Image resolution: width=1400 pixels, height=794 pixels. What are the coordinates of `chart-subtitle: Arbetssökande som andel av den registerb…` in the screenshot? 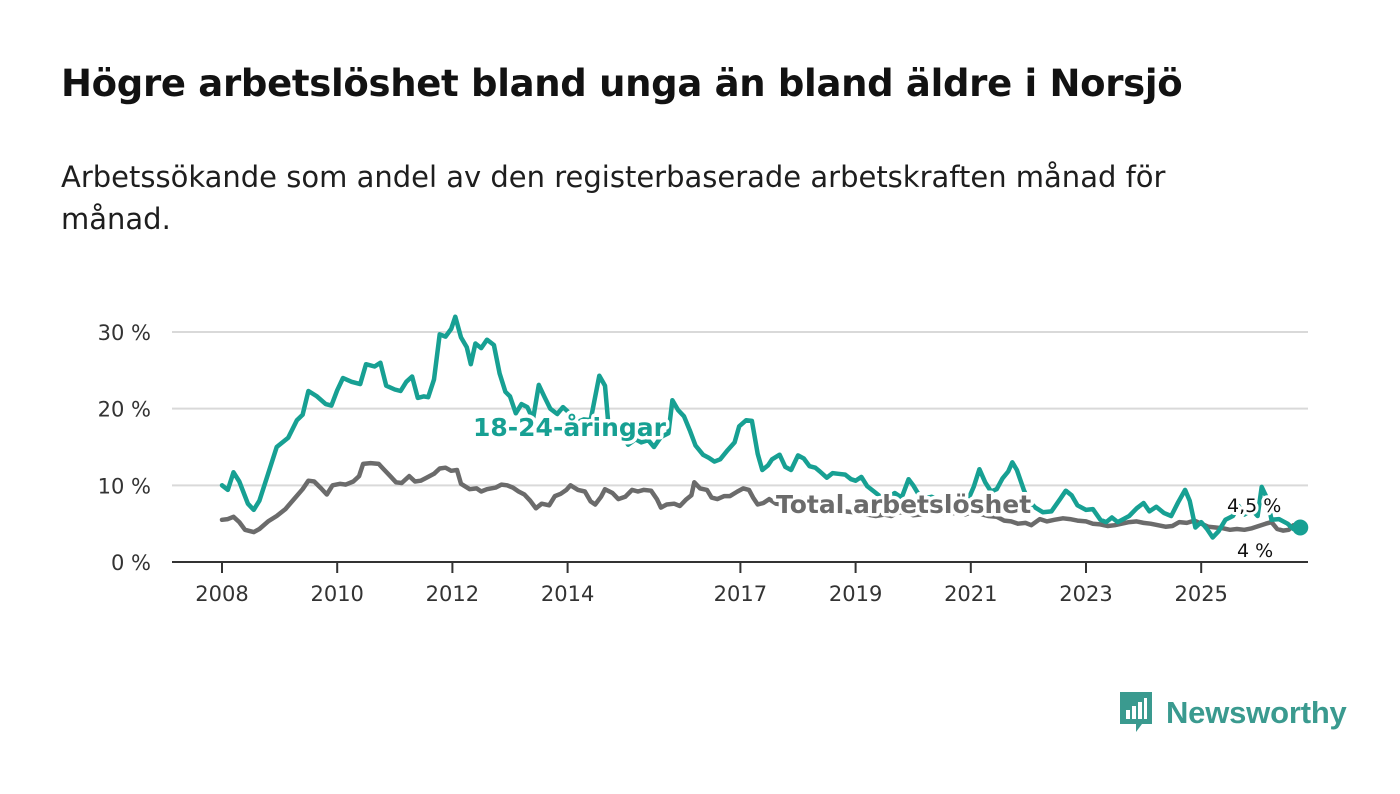 It's located at (613, 198).